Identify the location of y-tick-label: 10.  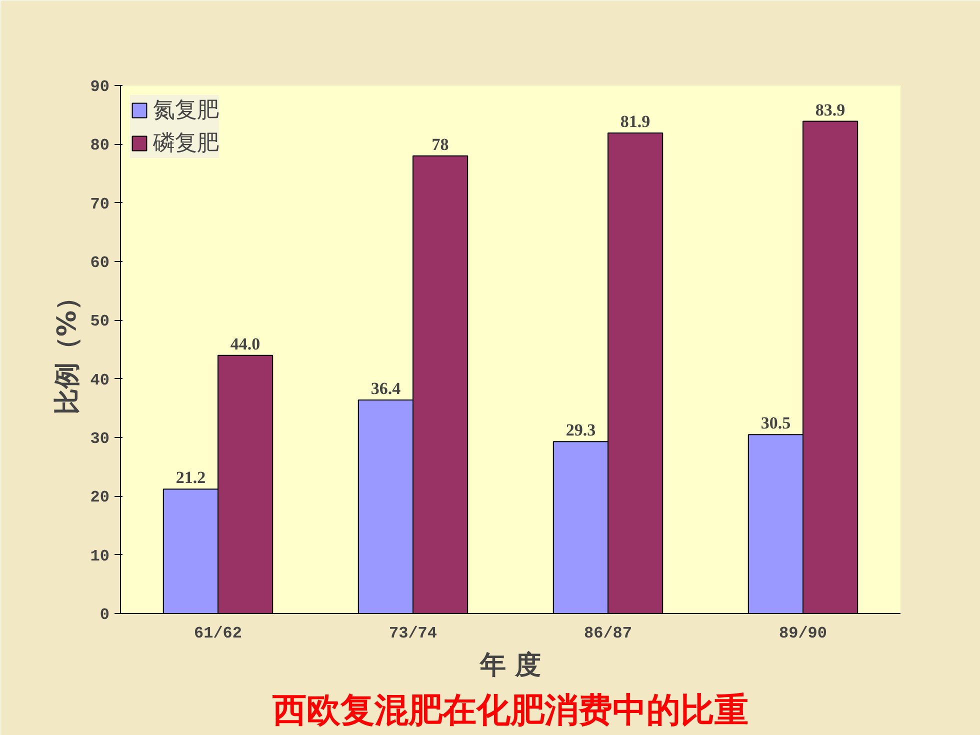
(100, 556).